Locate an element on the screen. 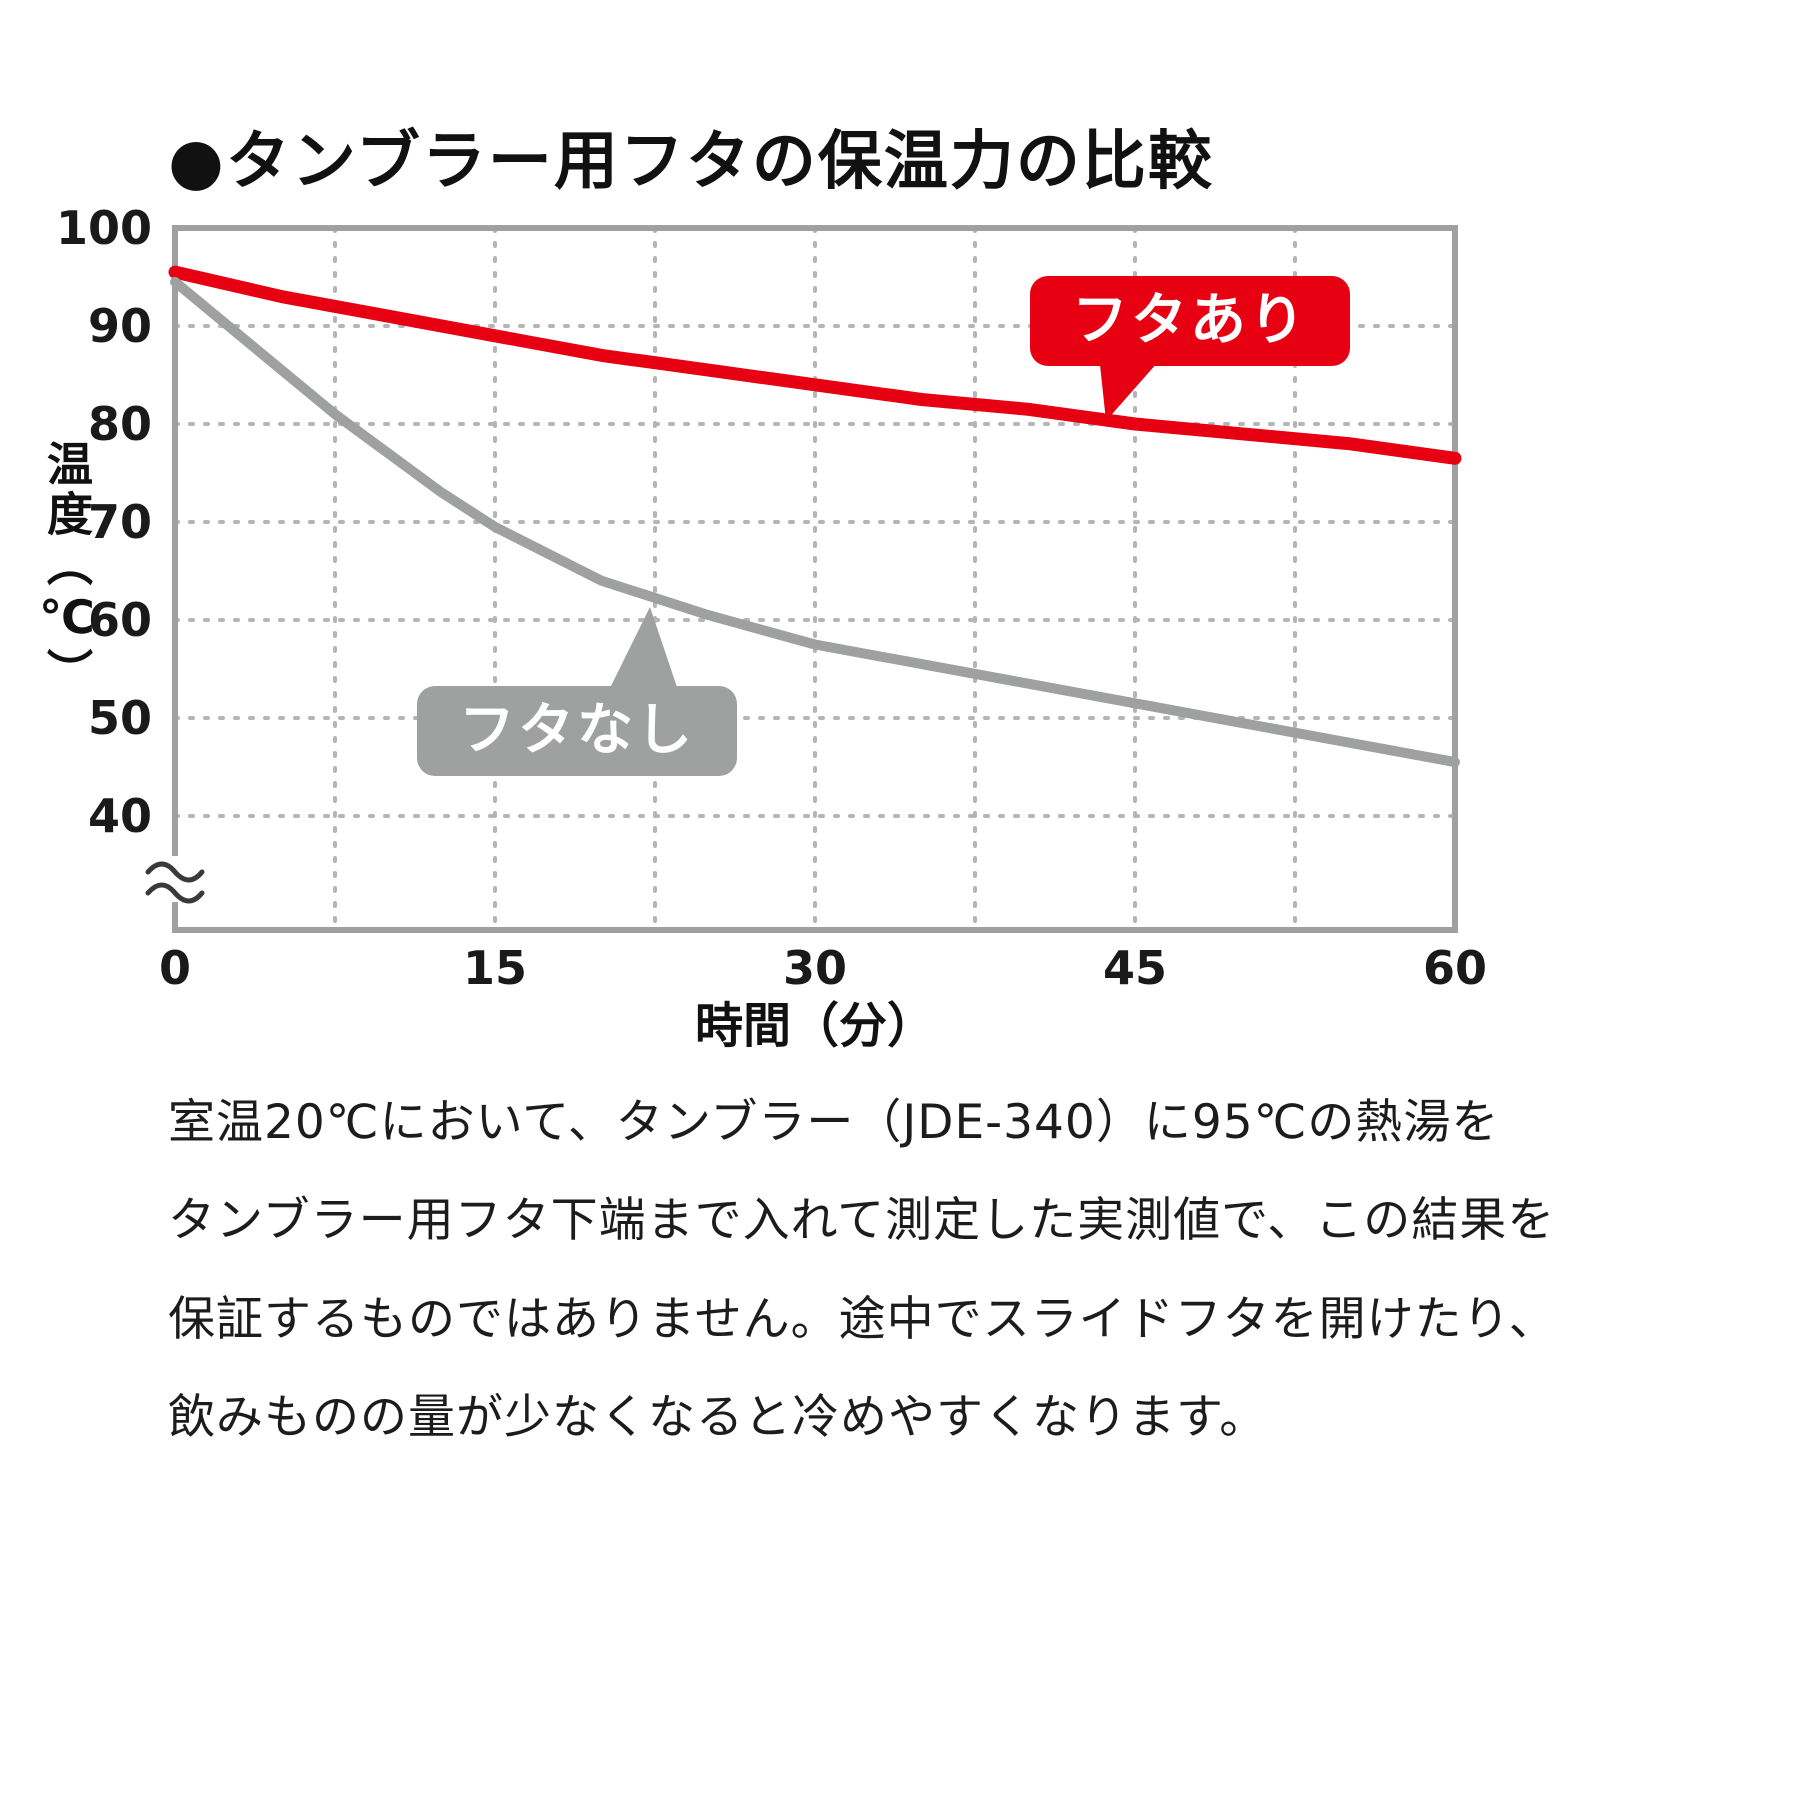 Image resolution: width=1800 pixels, height=1800 pixels. footnote-line-1: 室温20℃において、タンブラー（JDE-340）に95℃の熱湯を is located at coordinates (834, 1122).